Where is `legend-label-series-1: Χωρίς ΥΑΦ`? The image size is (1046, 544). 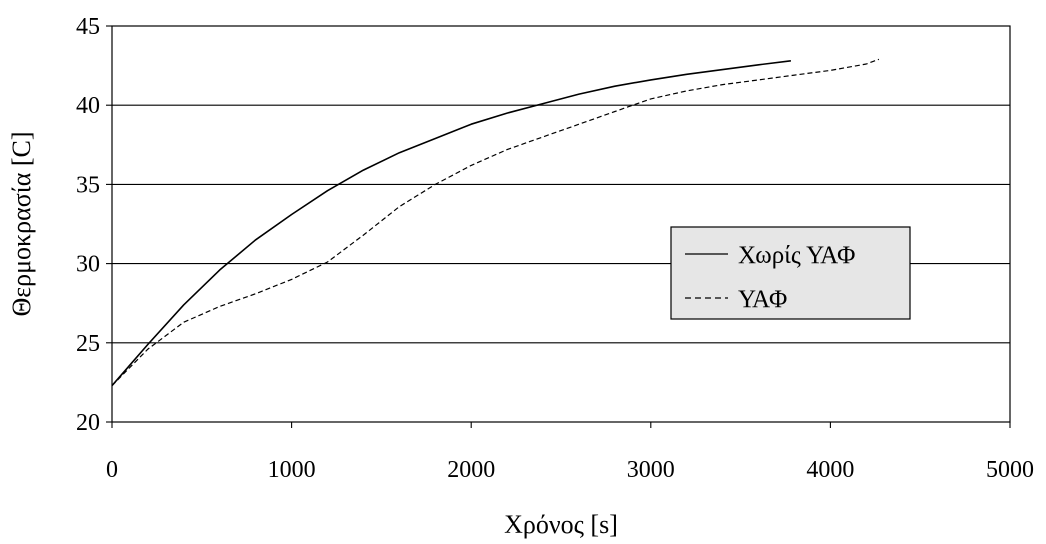 legend-label-series-1: Χωρίς ΥΑΦ is located at coordinates (796, 255).